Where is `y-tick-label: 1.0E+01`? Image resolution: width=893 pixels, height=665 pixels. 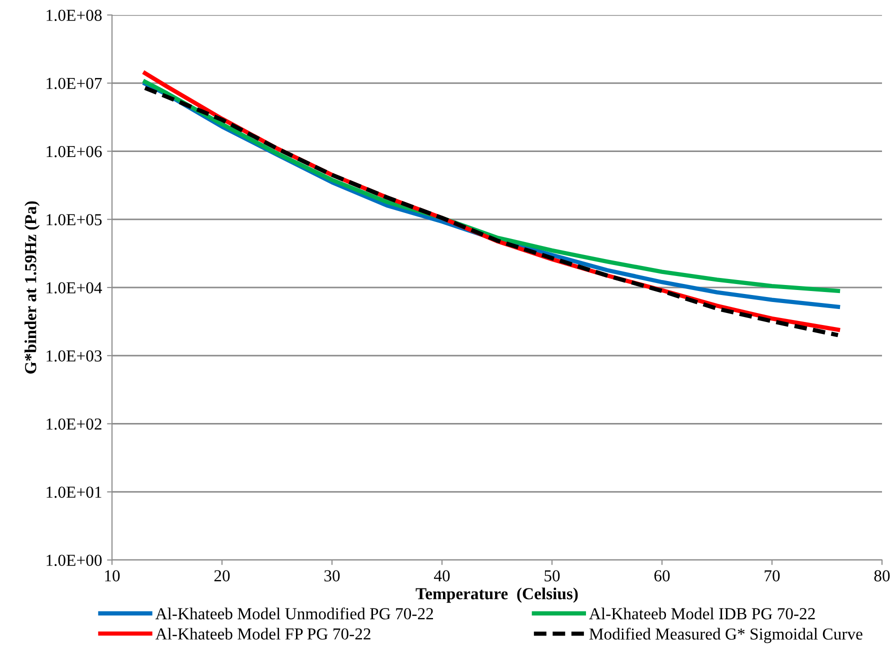
y-tick-label: 1.0E+01 is located at coordinates (74, 492).